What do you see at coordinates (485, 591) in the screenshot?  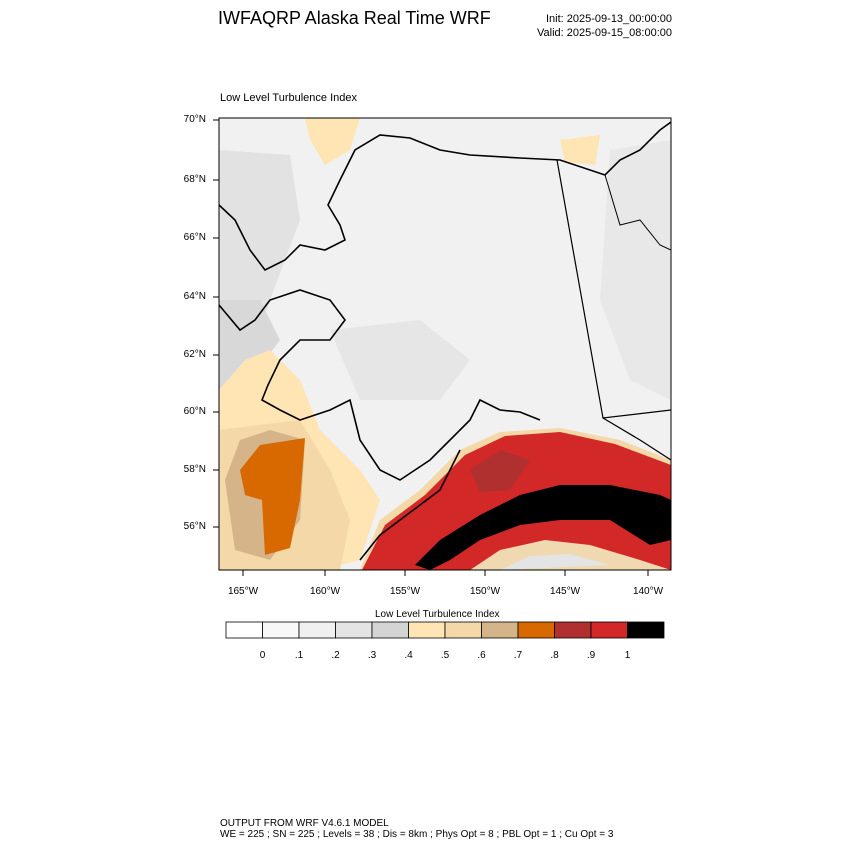 I see `lon-tick-label: 150°W` at bounding box center [485, 591].